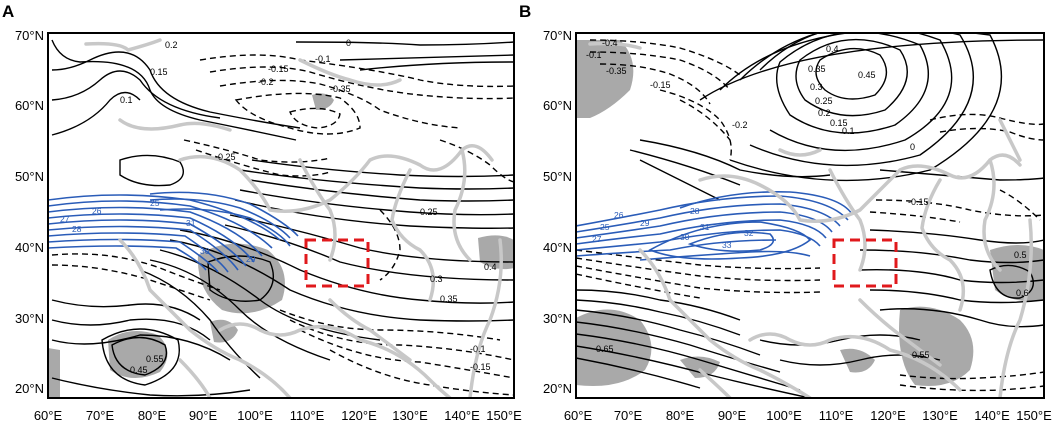 The image size is (1059, 427). I want to click on jet-label: 32, so click(749, 233).